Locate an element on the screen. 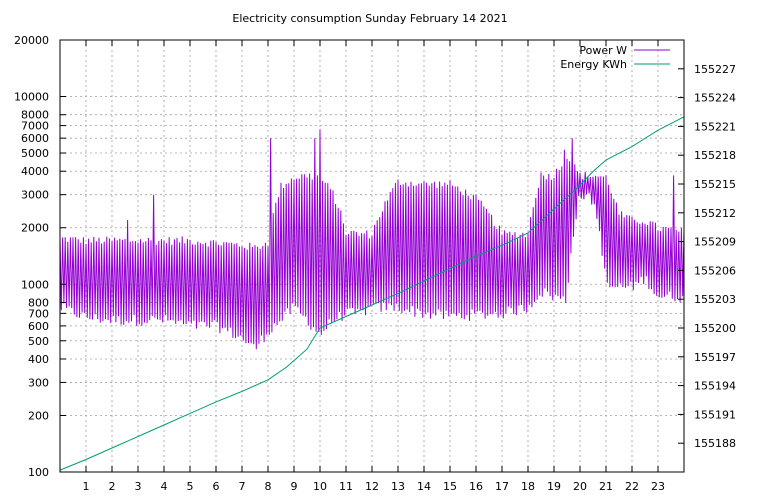 The width and height of the screenshot is (768, 500). legend-label-power: Power W is located at coordinates (603, 50).